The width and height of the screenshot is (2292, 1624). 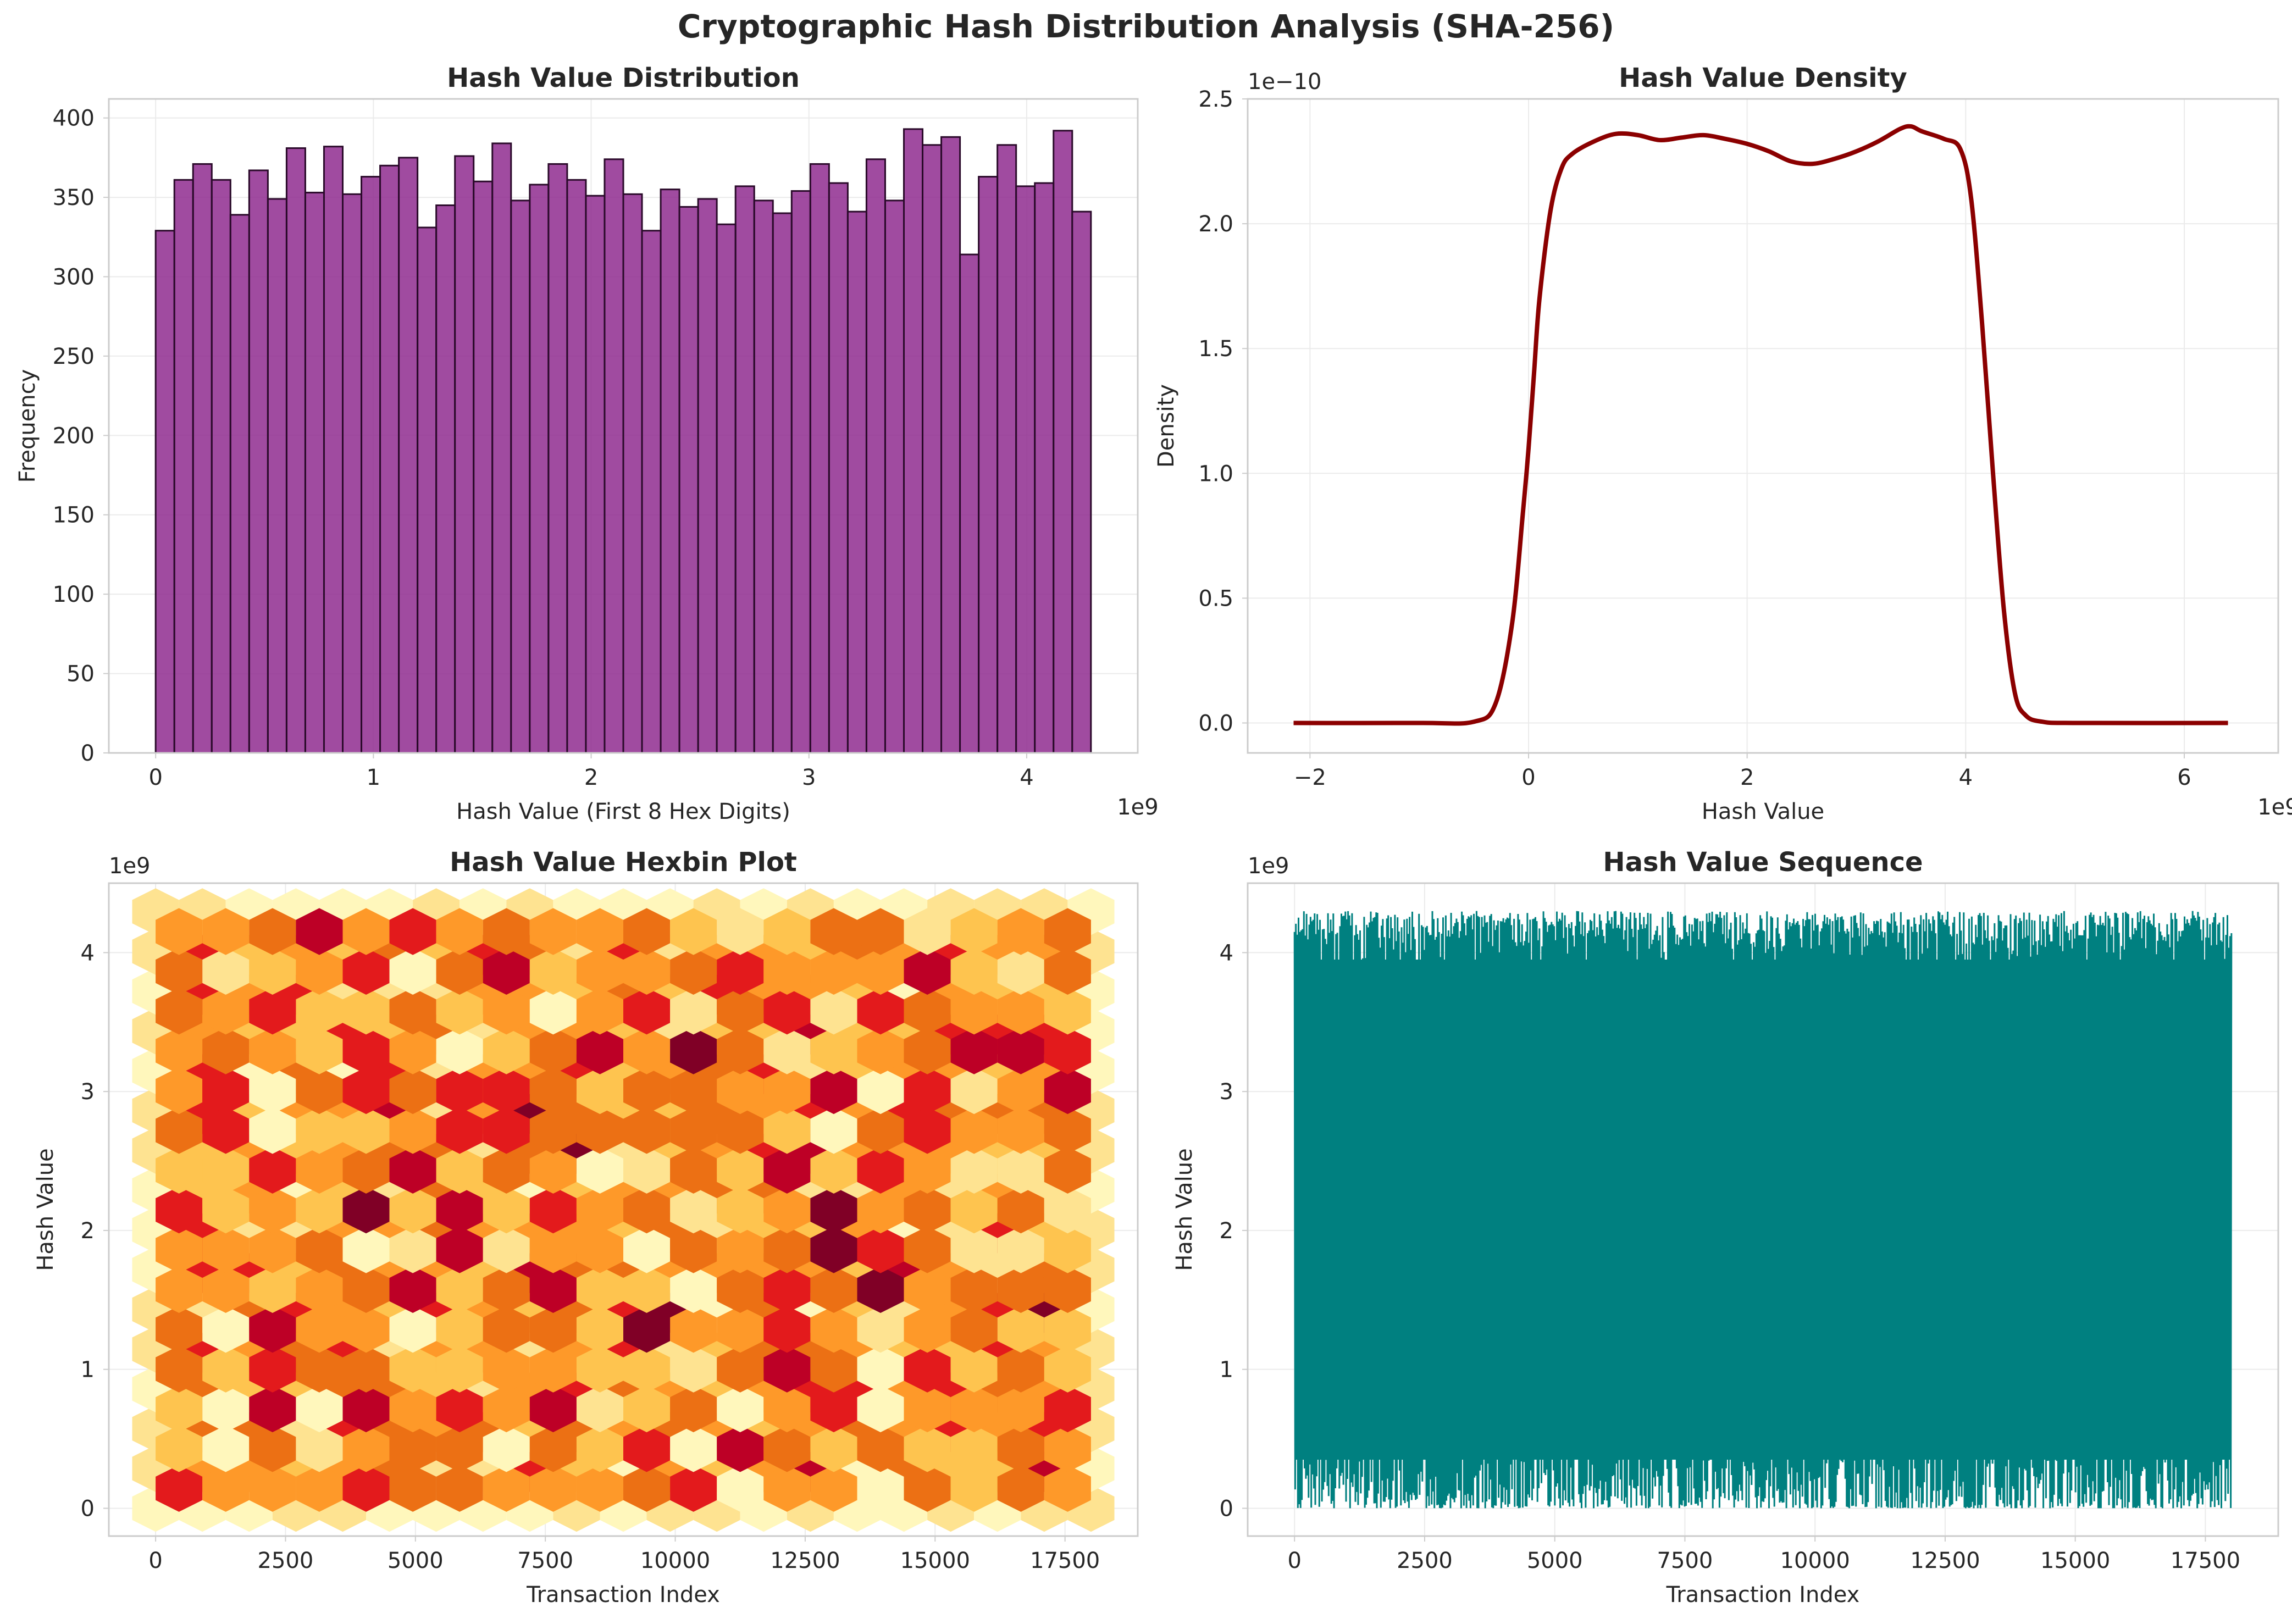 What do you see at coordinates (88, 1231) in the screenshot?
I see `hexbin-ytick-label: 2` at bounding box center [88, 1231].